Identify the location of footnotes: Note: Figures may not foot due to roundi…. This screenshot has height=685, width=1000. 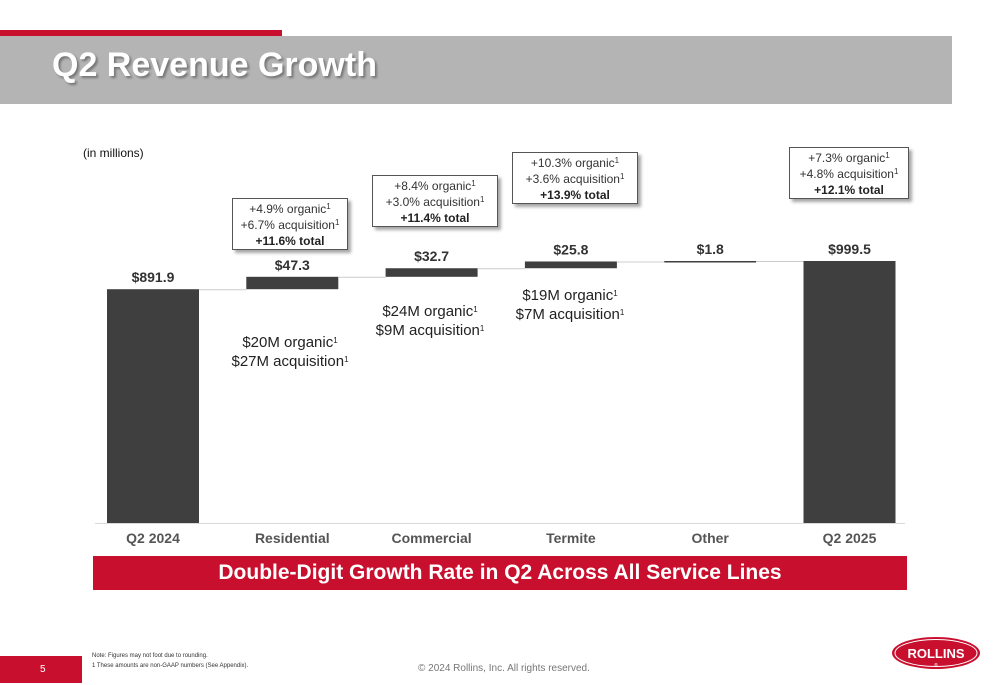
(170, 661).